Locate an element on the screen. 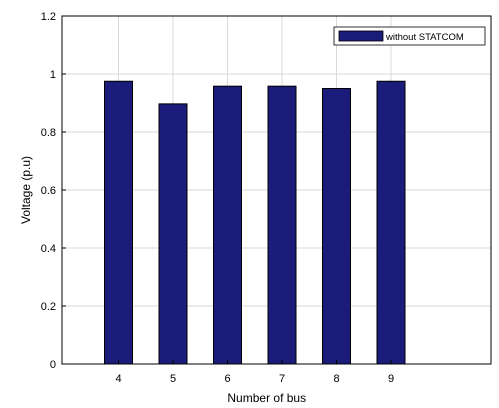 The height and width of the screenshot is (408, 499). legend-swatch is located at coordinates (361, 36).